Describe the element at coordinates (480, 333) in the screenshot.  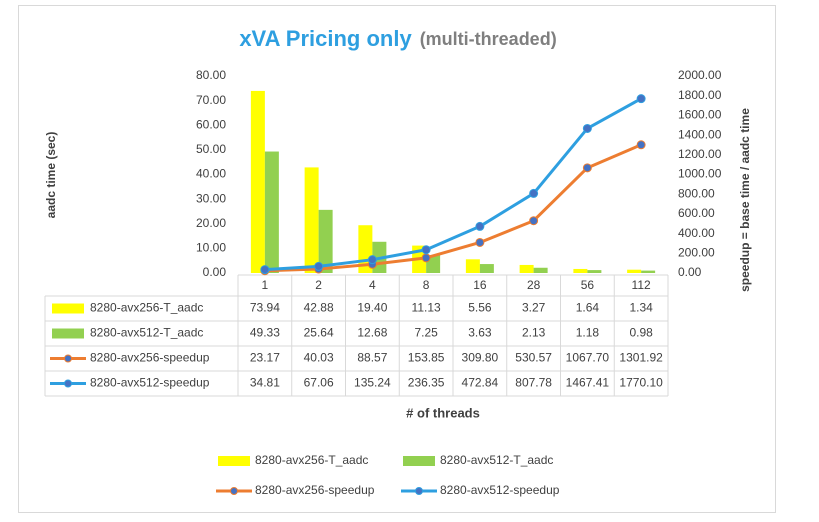
I see `table-cell: 3.63` at that location.